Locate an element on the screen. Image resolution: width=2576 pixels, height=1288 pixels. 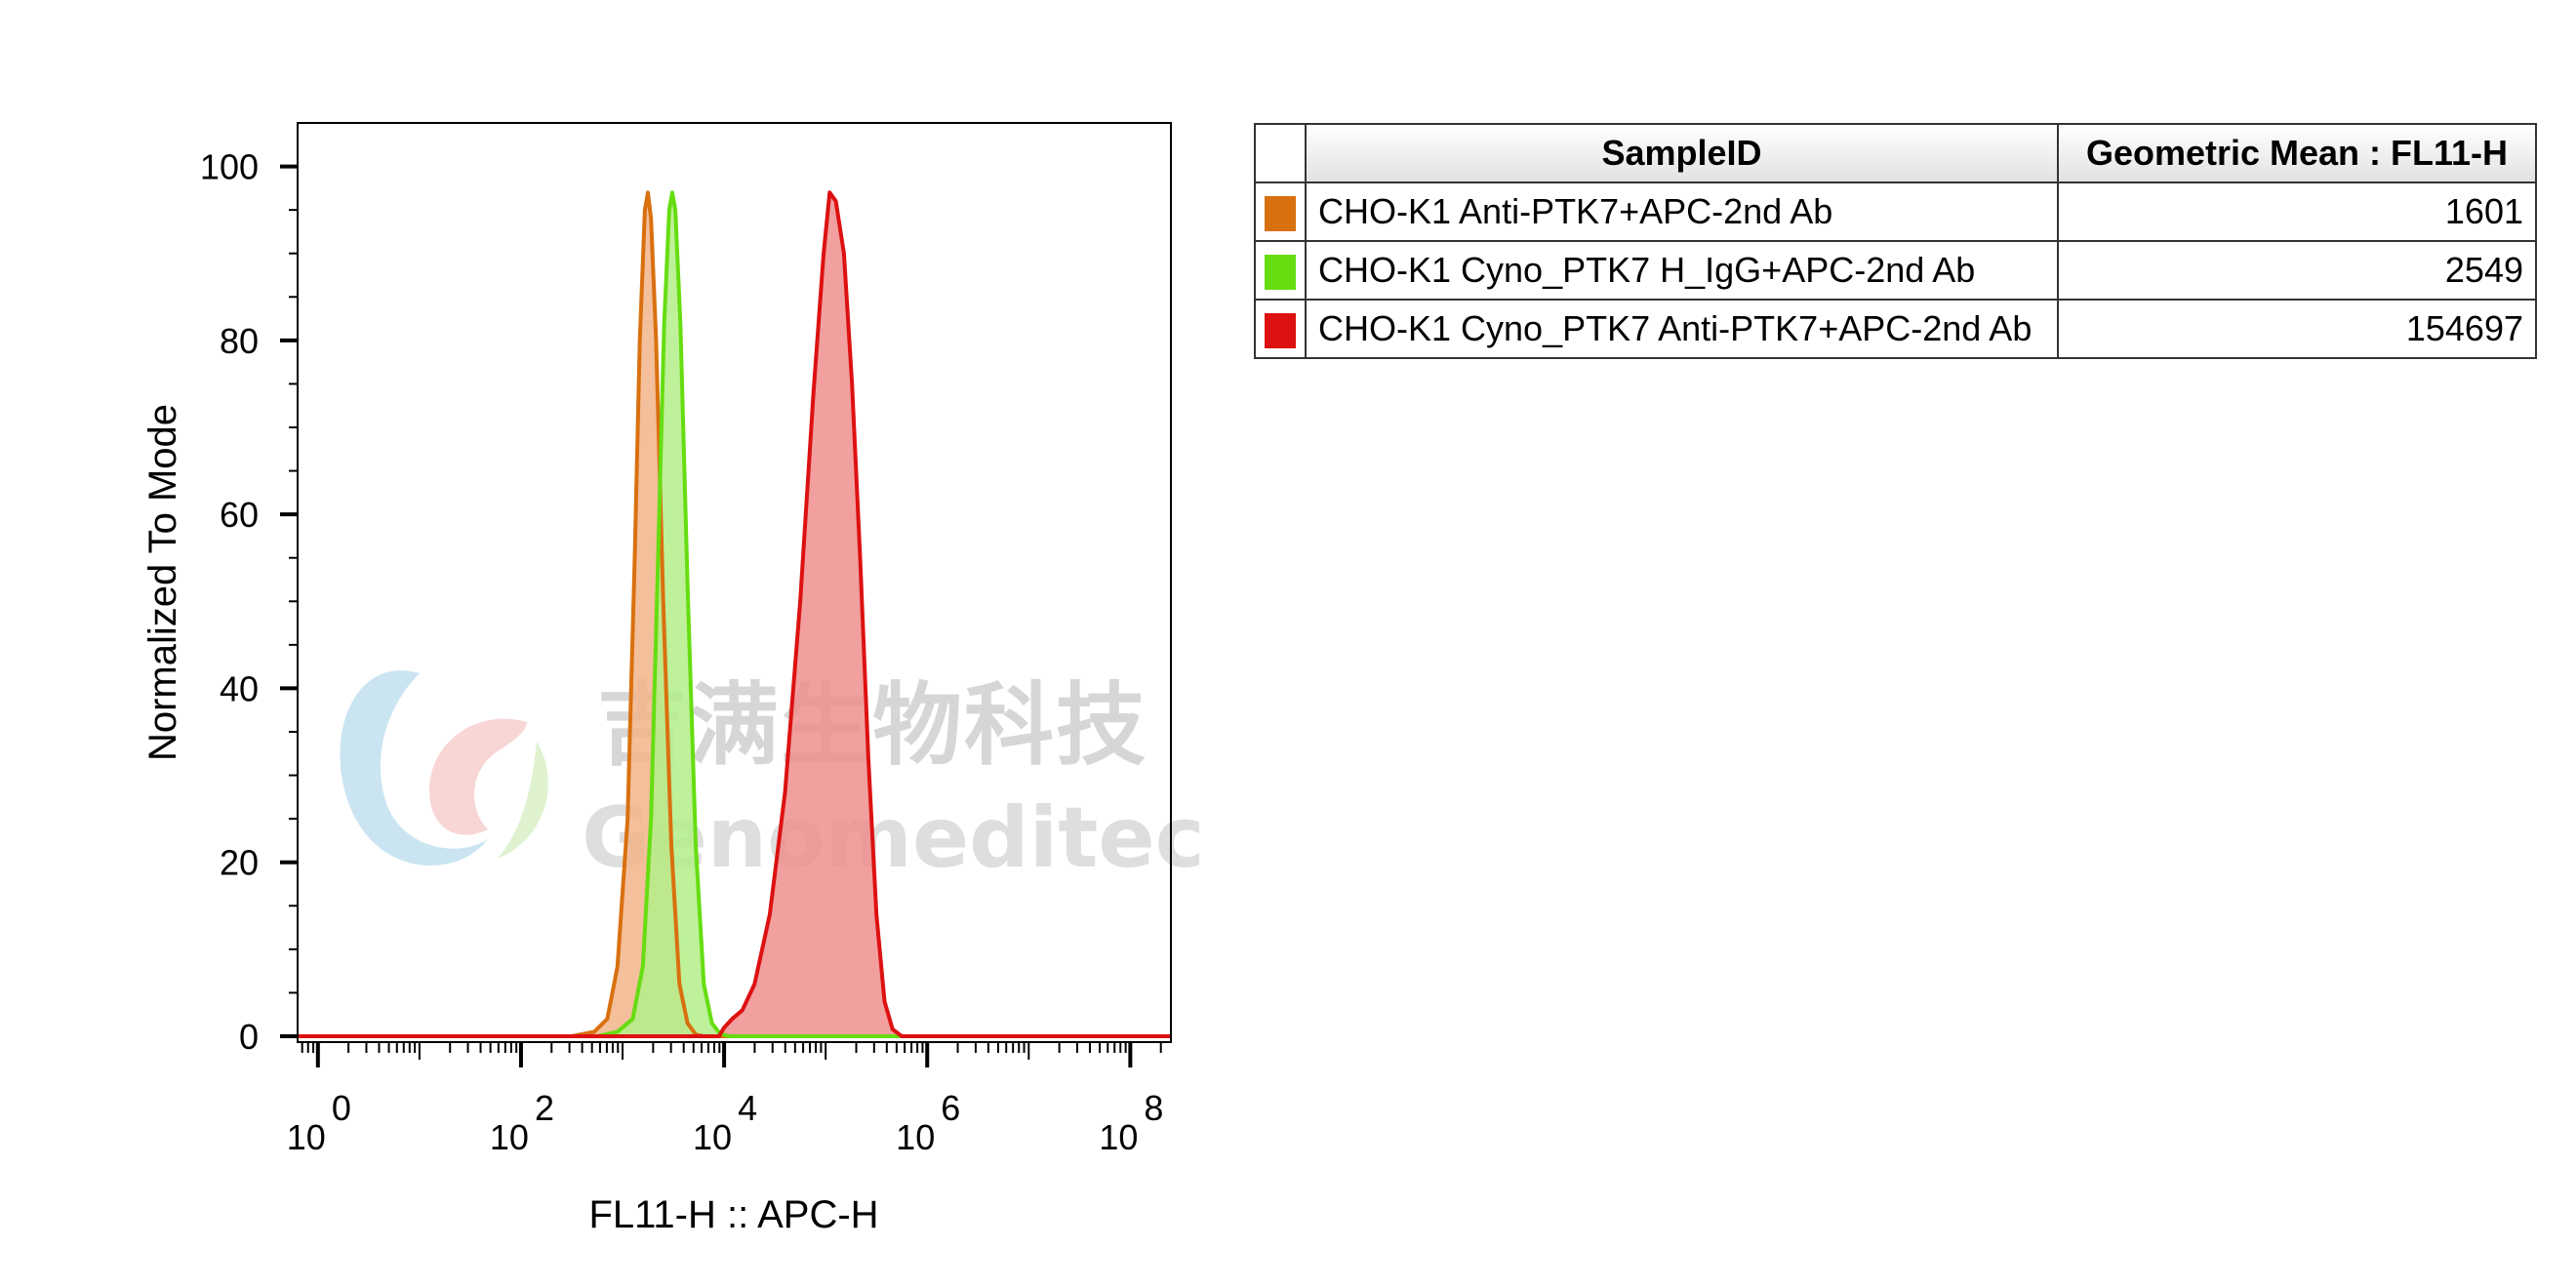
x-tick-label-exponent: 8 is located at coordinates (1153, 1108).